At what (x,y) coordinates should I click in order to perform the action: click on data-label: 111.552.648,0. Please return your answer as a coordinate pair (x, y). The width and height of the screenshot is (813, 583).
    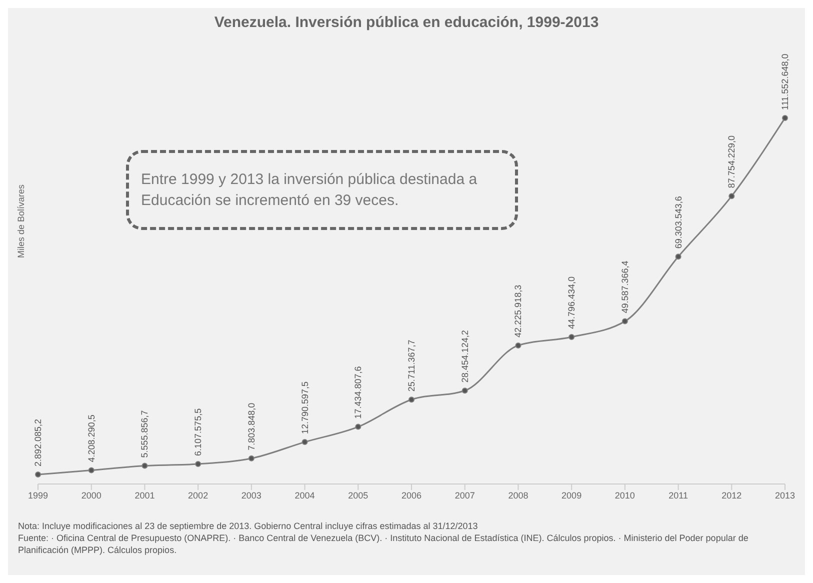
    Looking at the image, I should click on (785, 82).